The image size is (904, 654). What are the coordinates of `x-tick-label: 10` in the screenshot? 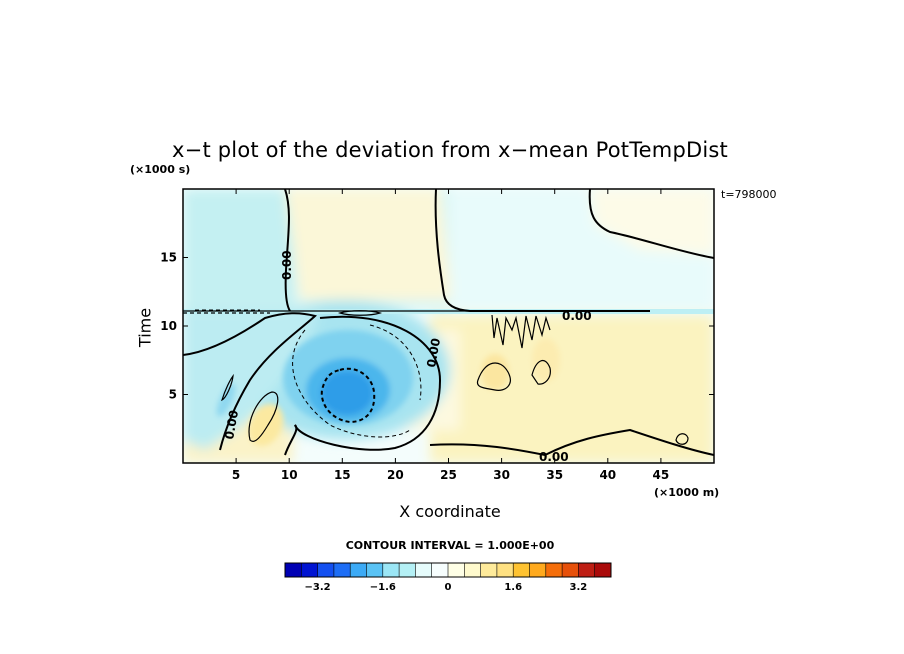 It's located at (289, 475).